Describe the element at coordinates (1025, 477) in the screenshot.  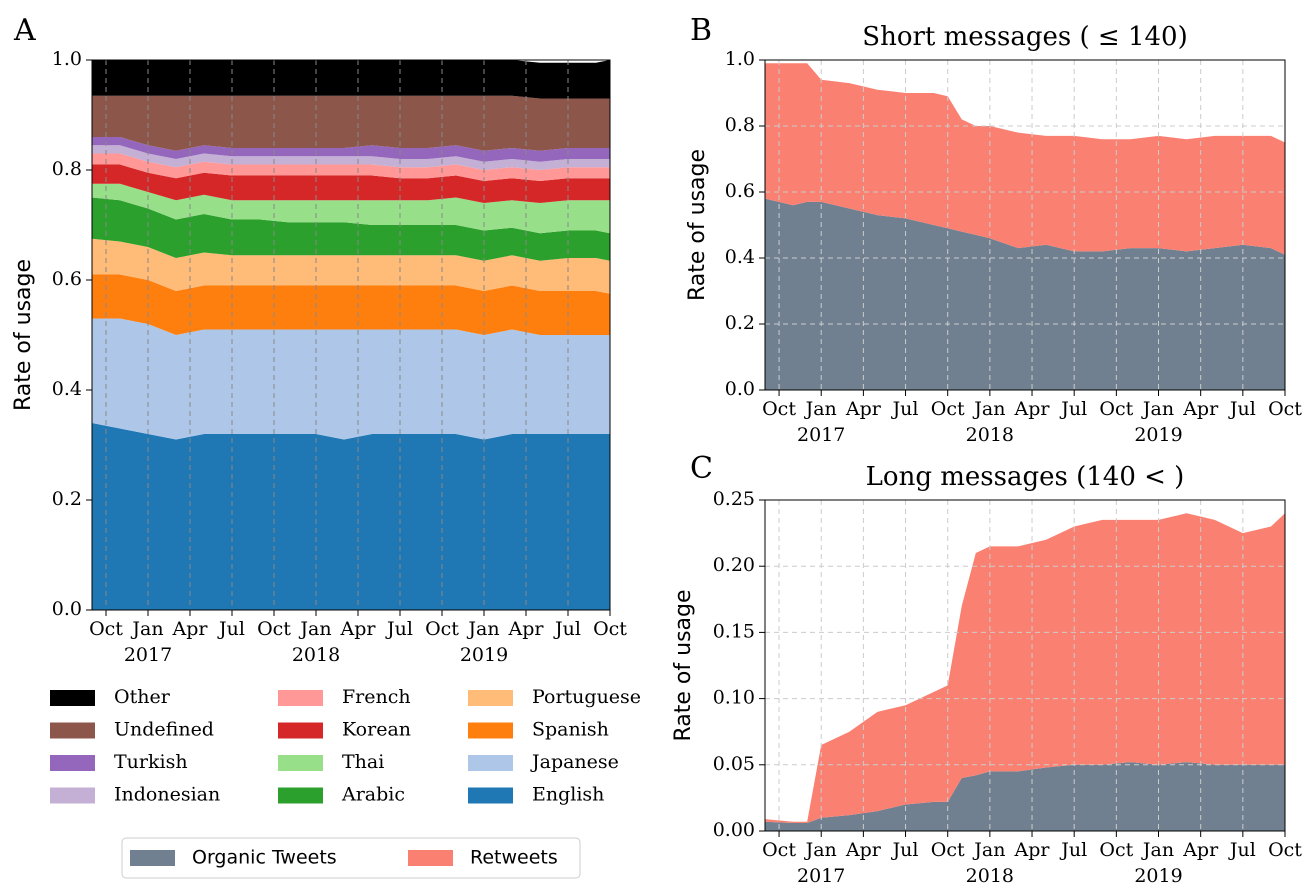
I see `chart-title: Long messages (140 < )` at that location.